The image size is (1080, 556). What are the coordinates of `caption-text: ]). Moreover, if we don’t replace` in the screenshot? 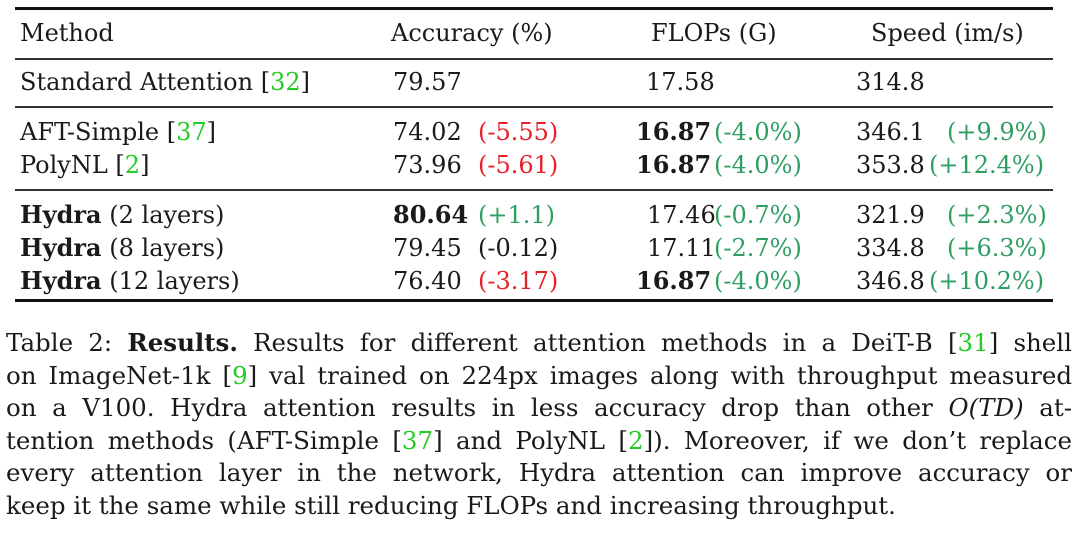 It's located at (857, 440).